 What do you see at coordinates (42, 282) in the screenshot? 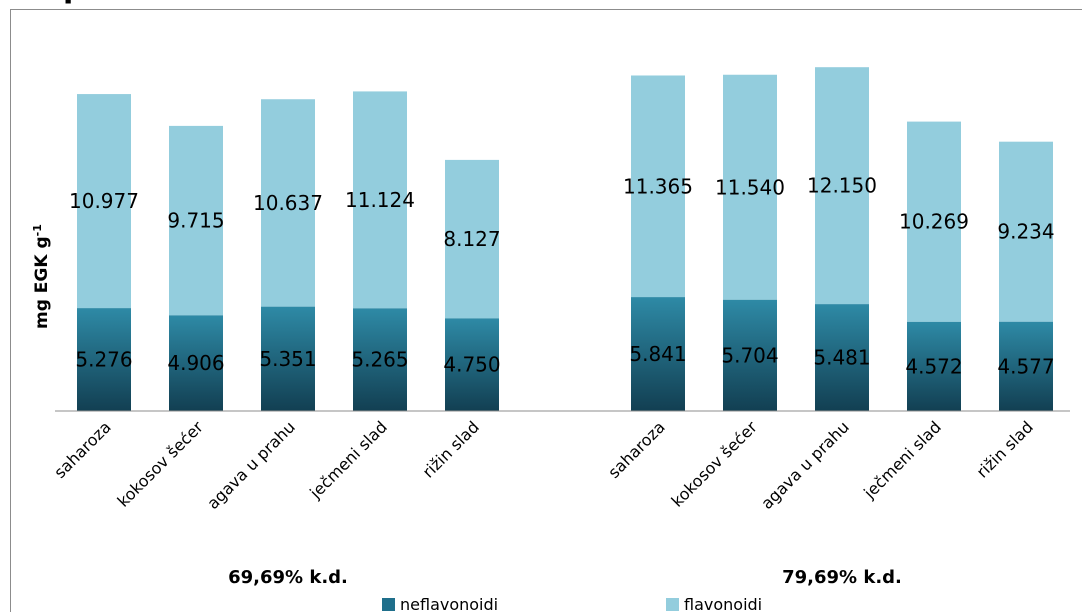
I see `y-axis-label-main: mg EGK g` at bounding box center [42, 282].